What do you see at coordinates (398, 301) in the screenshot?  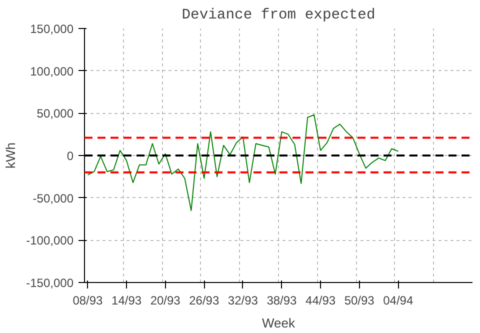 I see `x-tick-label: 04/94` at bounding box center [398, 301].